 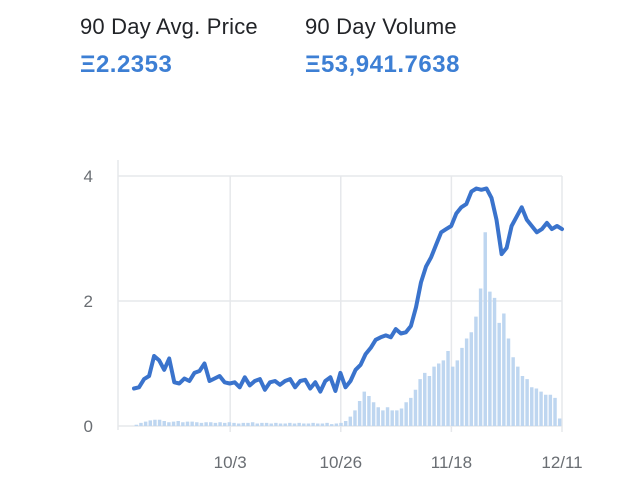 What do you see at coordinates (230, 462) in the screenshot?
I see `x-tick-label: 10/3` at bounding box center [230, 462].